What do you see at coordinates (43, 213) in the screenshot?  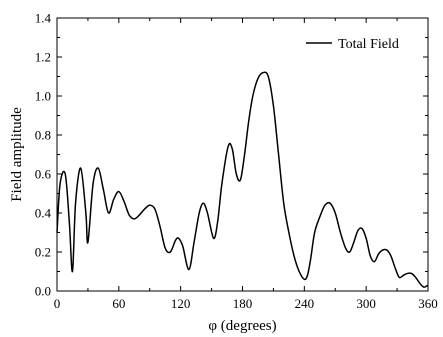 I see `y-tick-label: 0.4` at bounding box center [43, 213].